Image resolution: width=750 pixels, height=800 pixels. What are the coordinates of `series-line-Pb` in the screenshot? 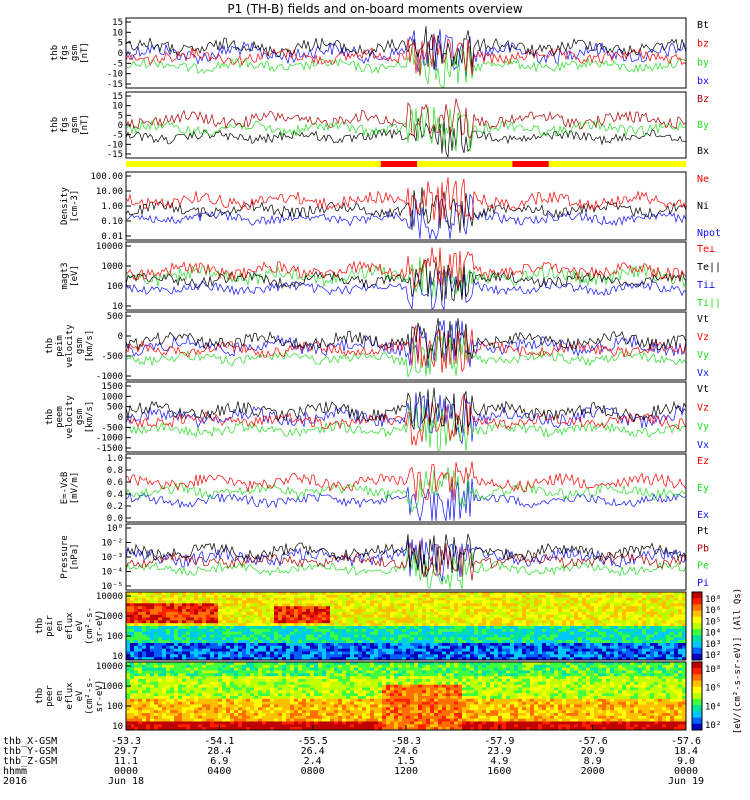 It's located at (406, 560).